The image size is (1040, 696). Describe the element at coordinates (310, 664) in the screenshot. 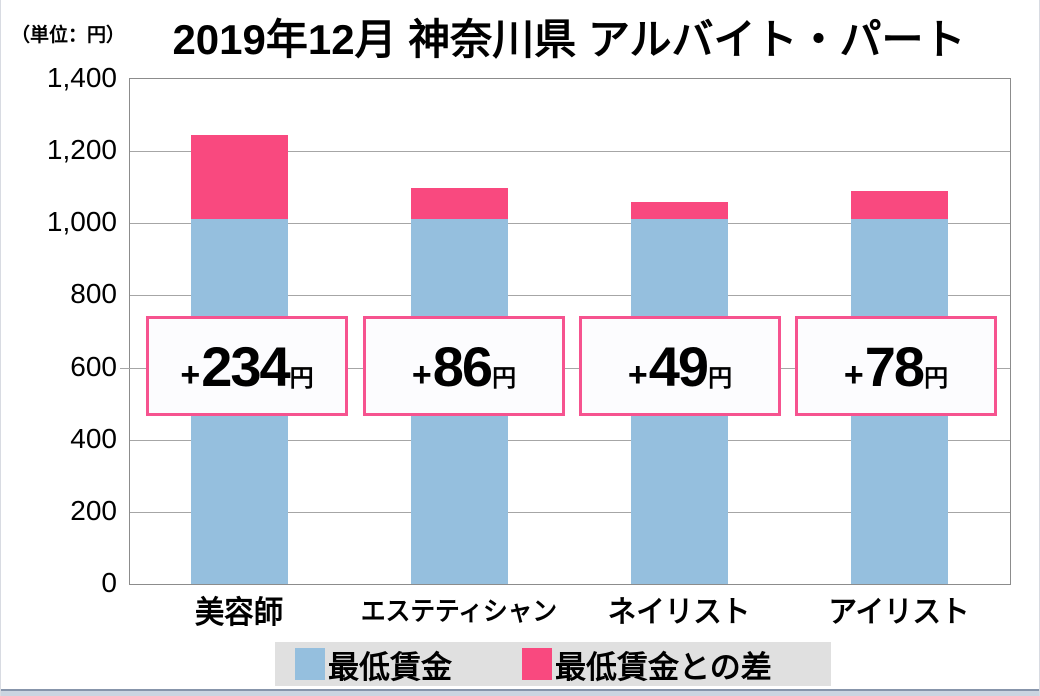

I see `legend-swatch-blue-icon` at that location.